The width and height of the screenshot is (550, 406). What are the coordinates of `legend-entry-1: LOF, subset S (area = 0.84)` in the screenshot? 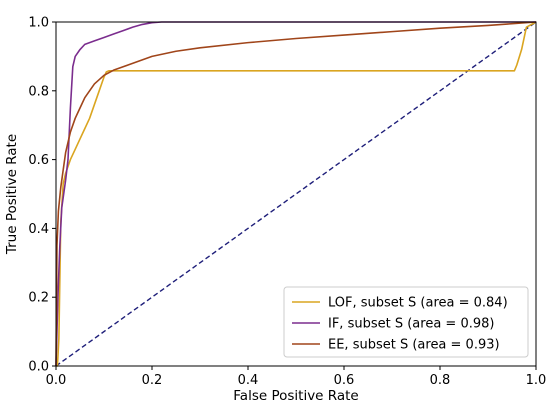 It's located at (418, 303).